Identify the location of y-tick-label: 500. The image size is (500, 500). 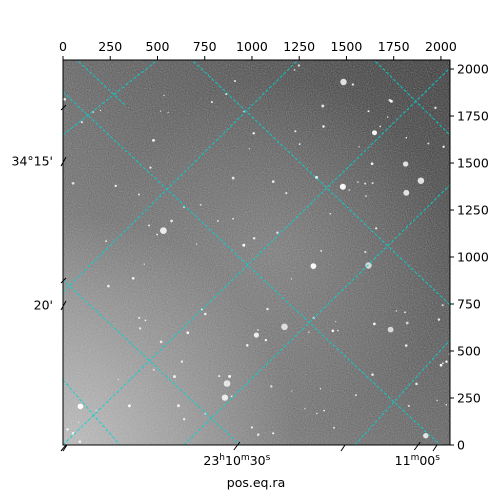
(469, 351).